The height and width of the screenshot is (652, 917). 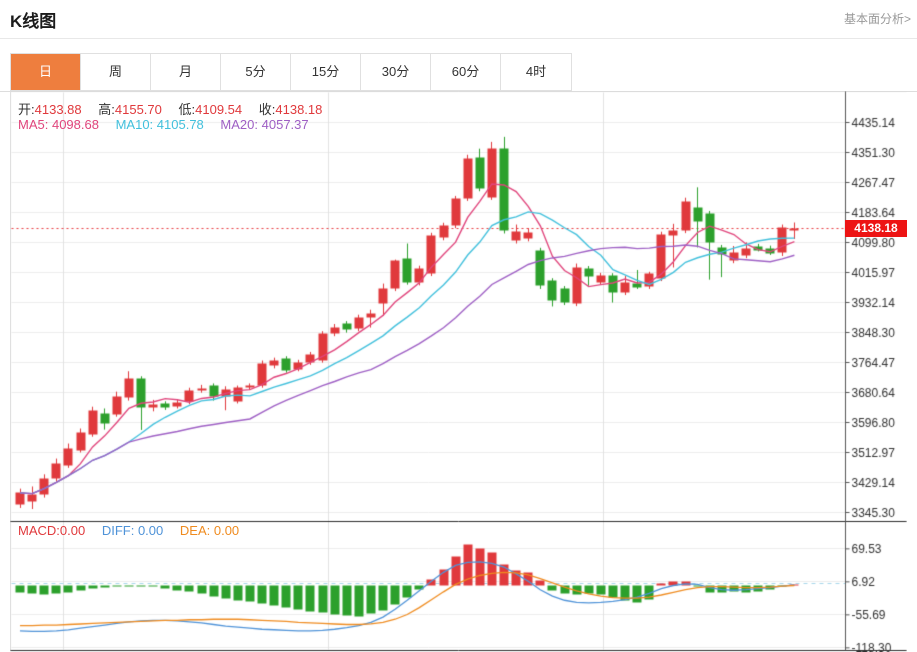 What do you see at coordinates (239, 124) in the screenshot?
I see `ma20-label: MA20:` at bounding box center [239, 124].